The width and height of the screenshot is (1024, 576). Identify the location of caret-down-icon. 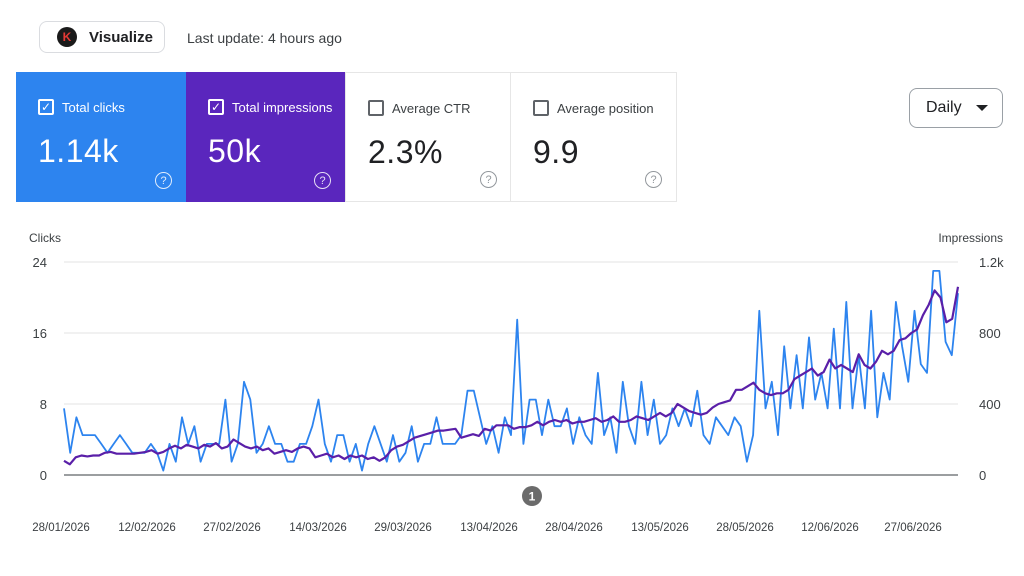
(982, 108).